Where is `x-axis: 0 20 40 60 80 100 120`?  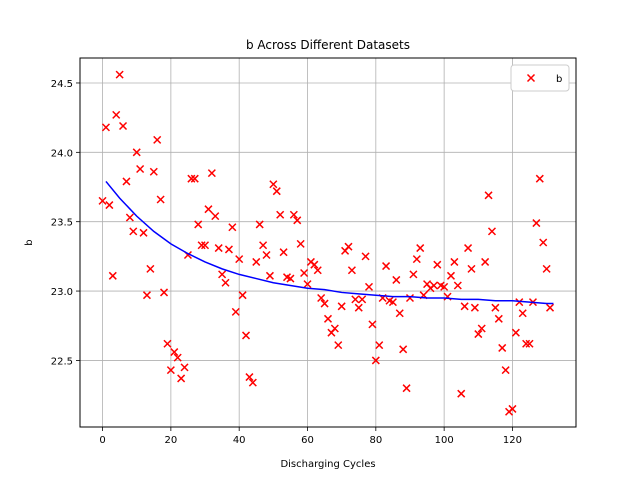 x-axis: 0 20 40 60 80 100 120 is located at coordinates (310, 436).